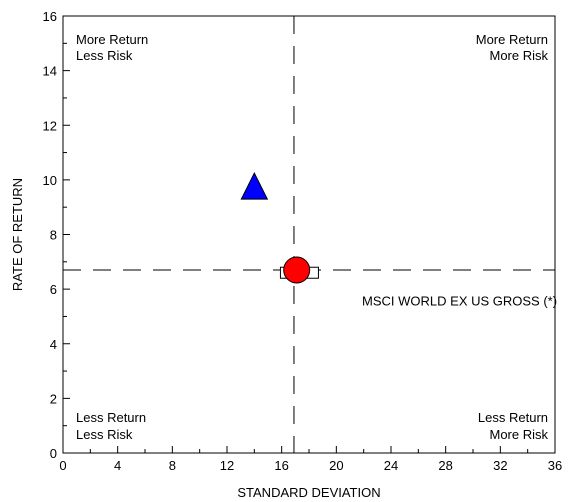 The width and height of the screenshot is (571, 502). What do you see at coordinates (104, 434) in the screenshot?
I see `quadrant-bottom-left-line2: Less Risk` at bounding box center [104, 434].